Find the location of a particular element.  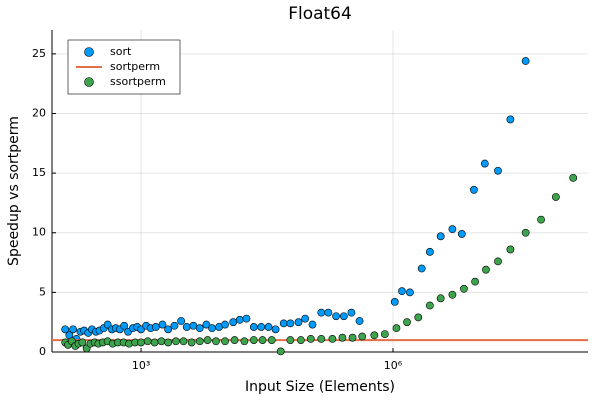

y-tick-label: 0 is located at coordinates (42, 351).